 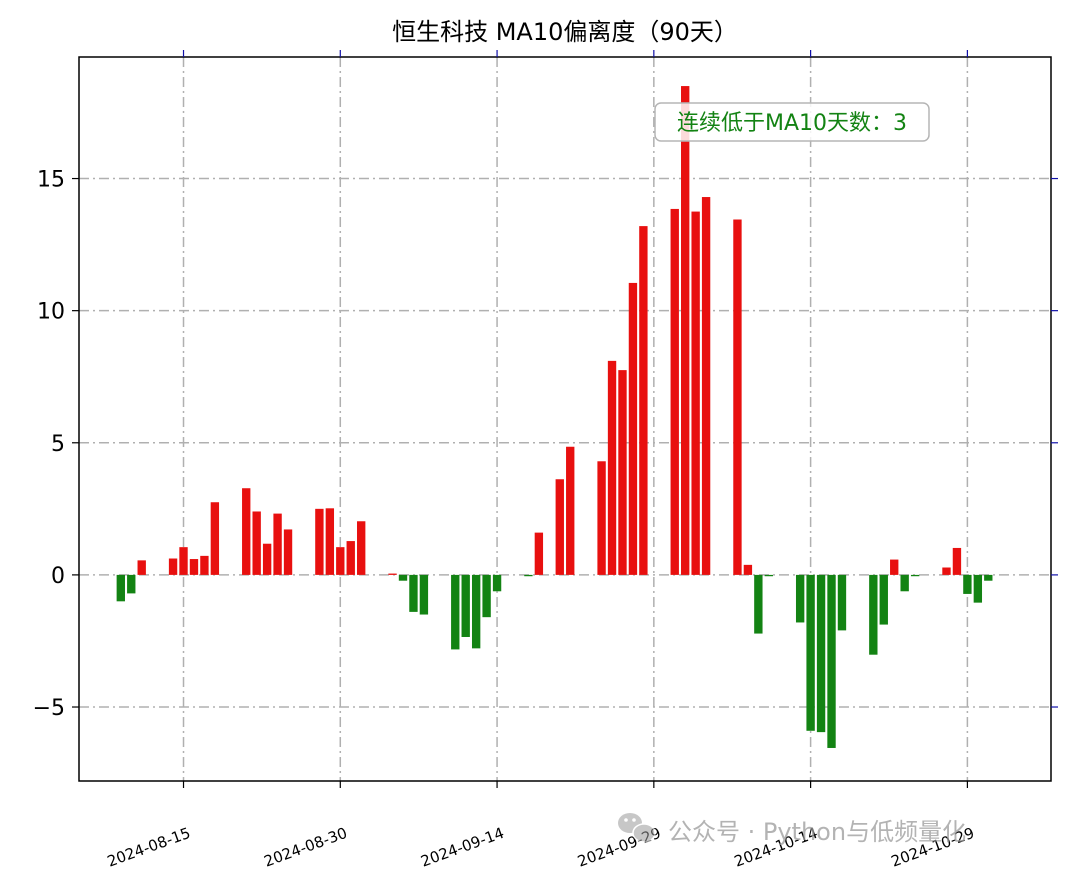 What do you see at coordinates (637, 828) in the screenshot?
I see `wechat-icon` at bounding box center [637, 828].